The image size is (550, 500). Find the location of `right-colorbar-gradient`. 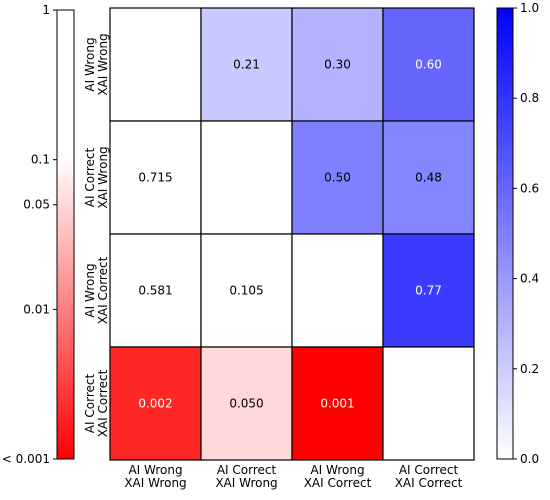

right-colorbar-gradient is located at coordinates (505, 233).